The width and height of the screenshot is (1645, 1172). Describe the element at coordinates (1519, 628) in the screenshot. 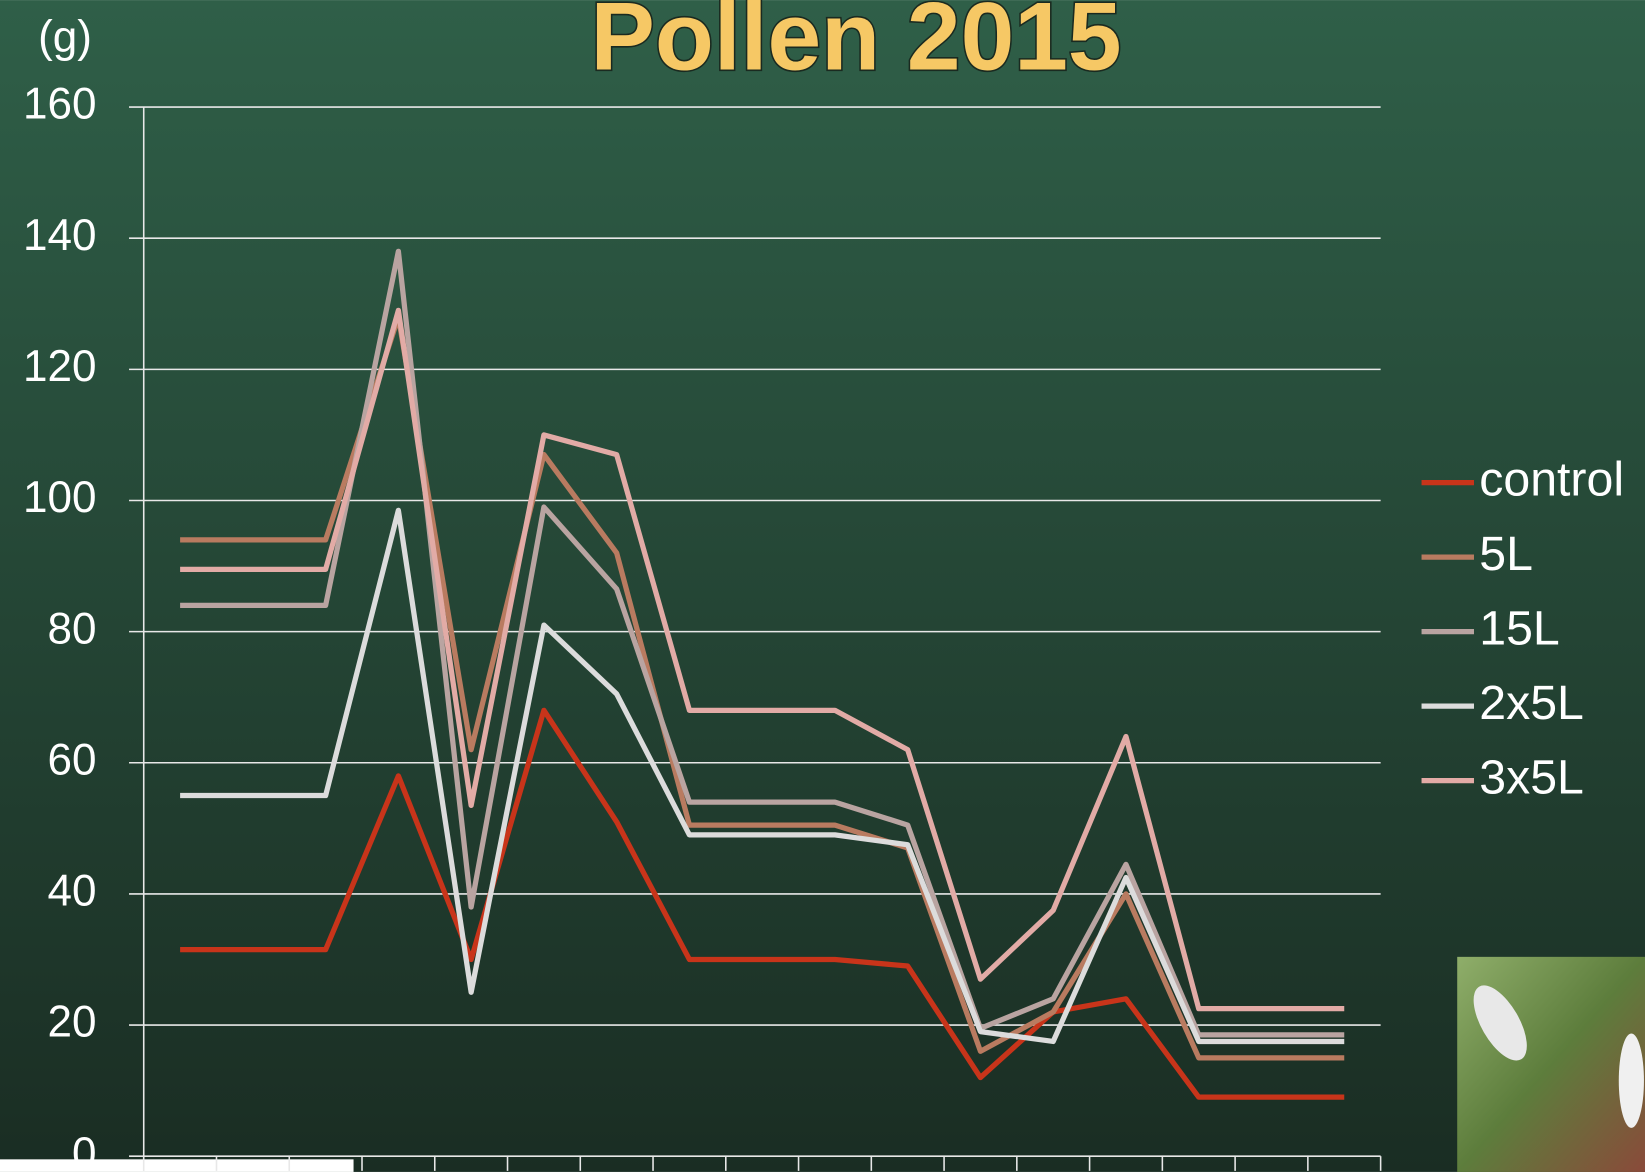

I see `legend-label: 15L` at that location.